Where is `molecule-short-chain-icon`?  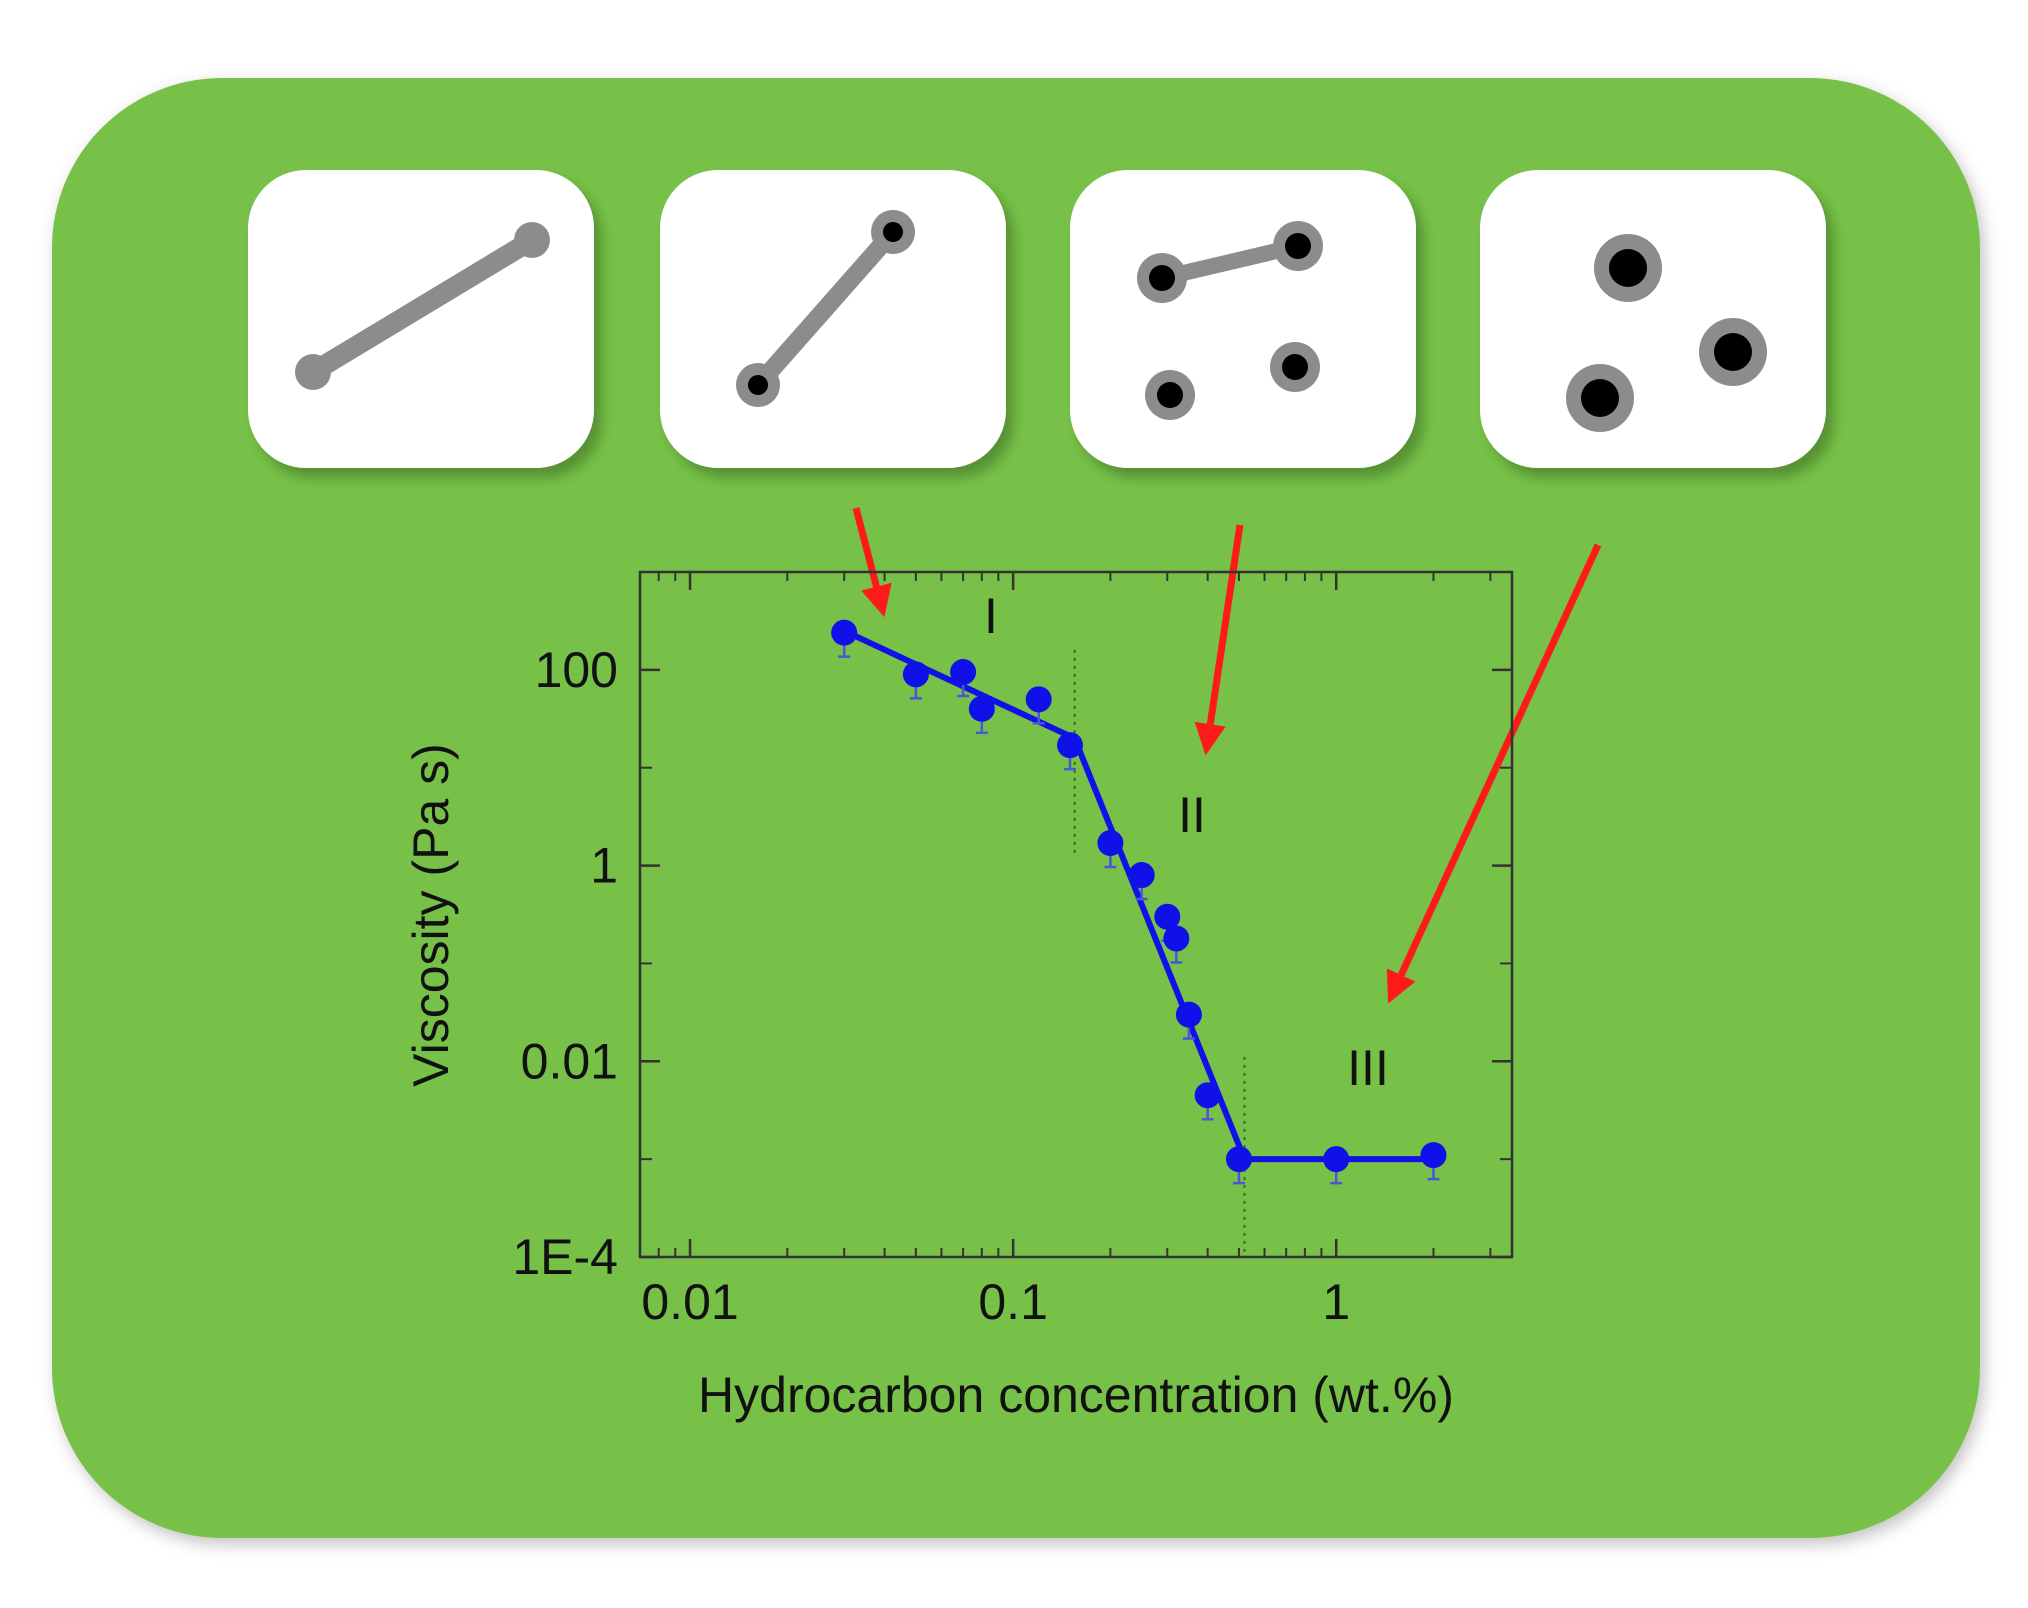 molecule-short-chain-icon is located at coordinates (825, 308).